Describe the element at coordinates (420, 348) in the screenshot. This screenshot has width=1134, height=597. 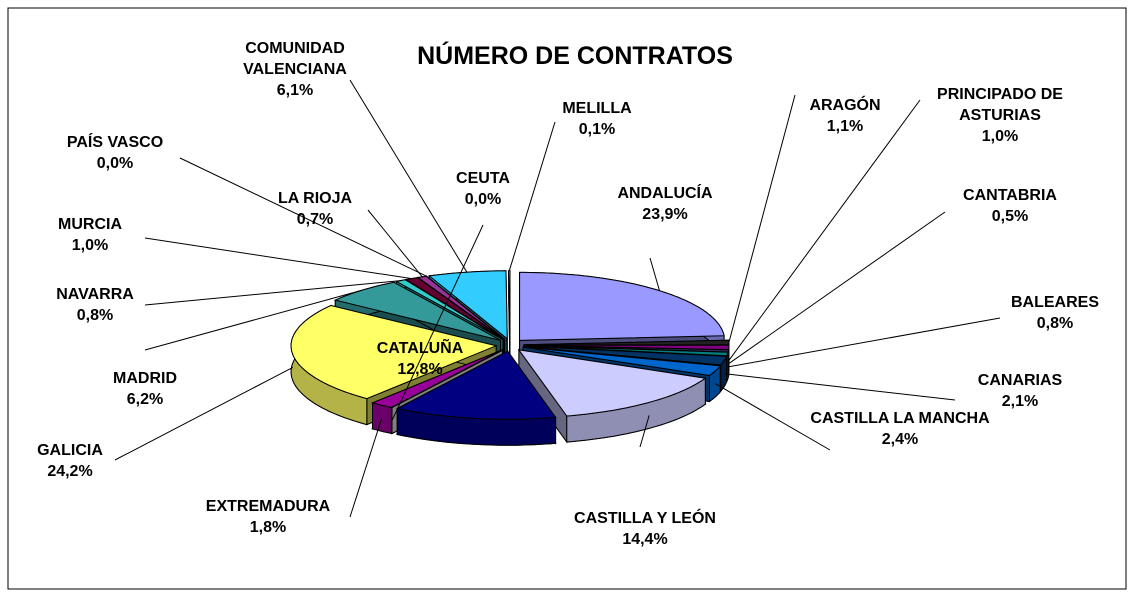
I see `category-label: CATALUÑA` at that location.